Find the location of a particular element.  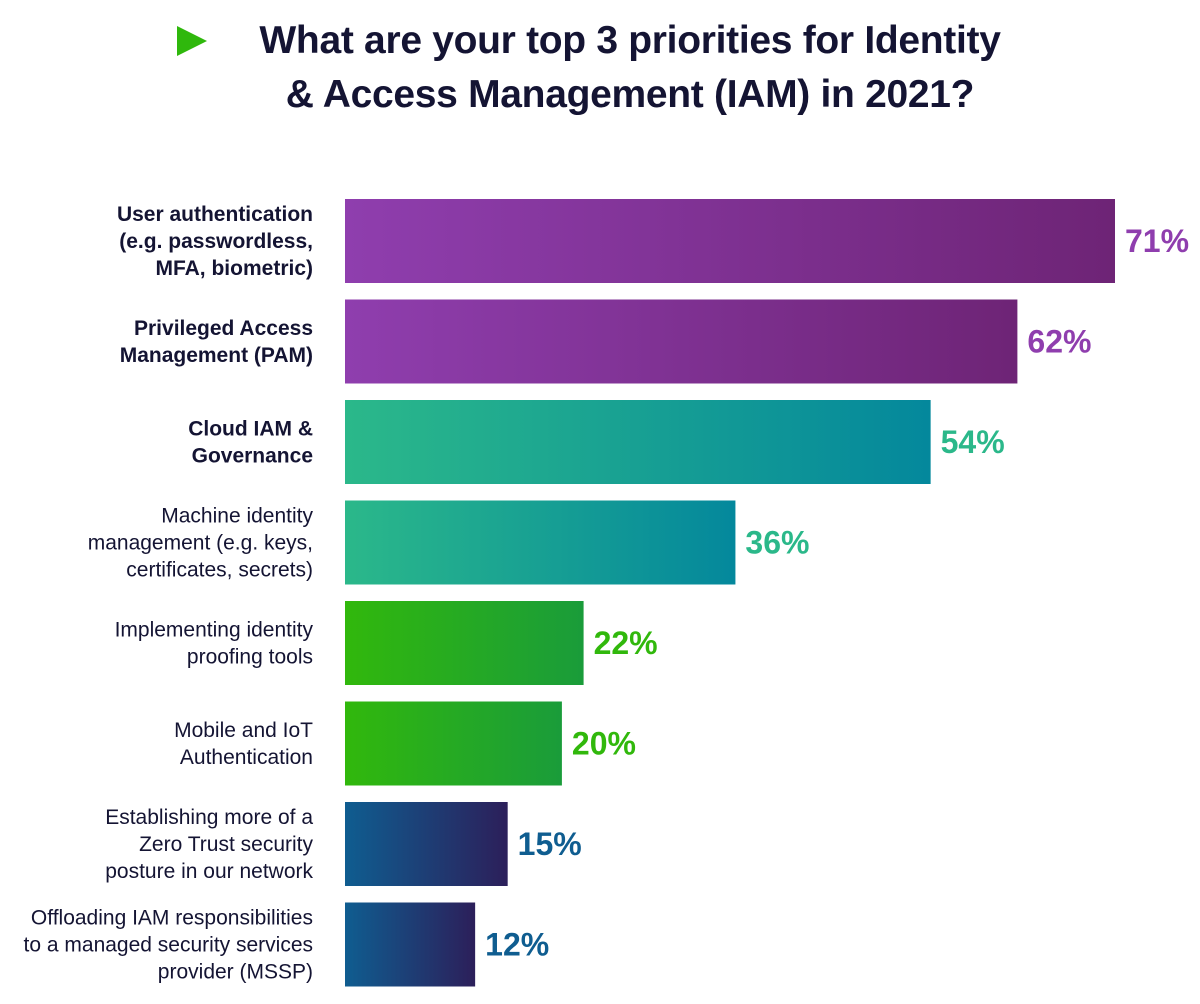

category-label: Privileged Access Management (PAM) is located at coordinates (216, 342).